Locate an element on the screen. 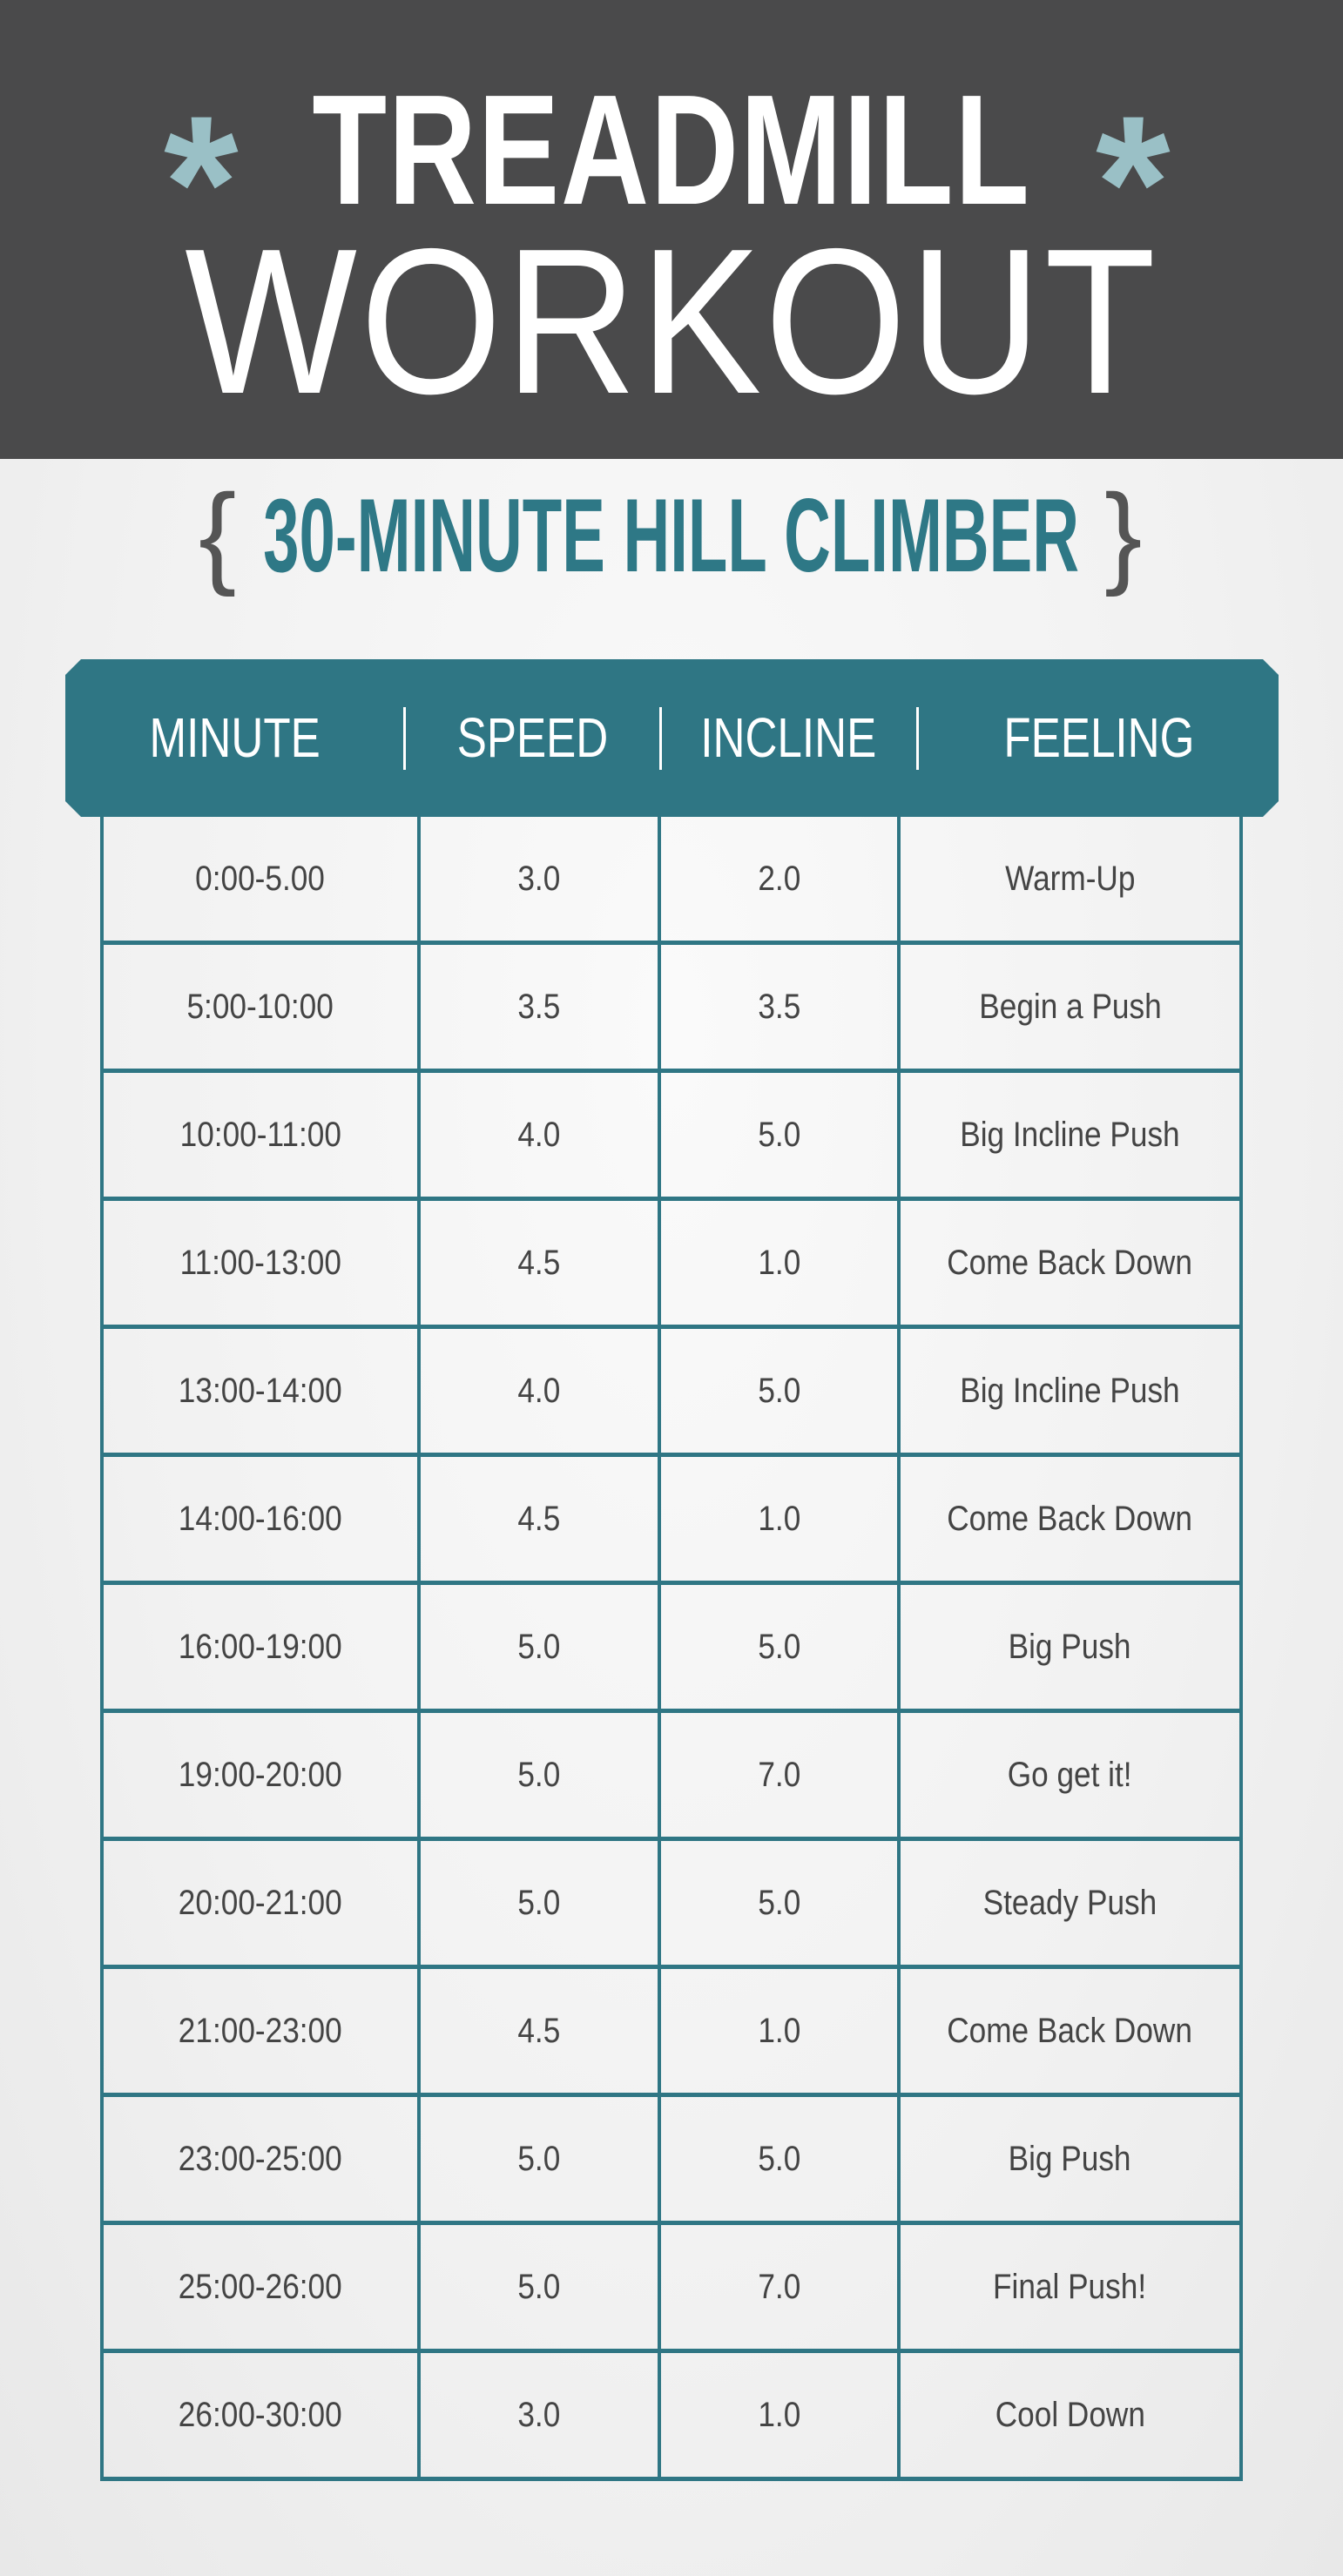  table-row: 19:00-20:00 5.0 7.0 Go get it! is located at coordinates (671, 1777).